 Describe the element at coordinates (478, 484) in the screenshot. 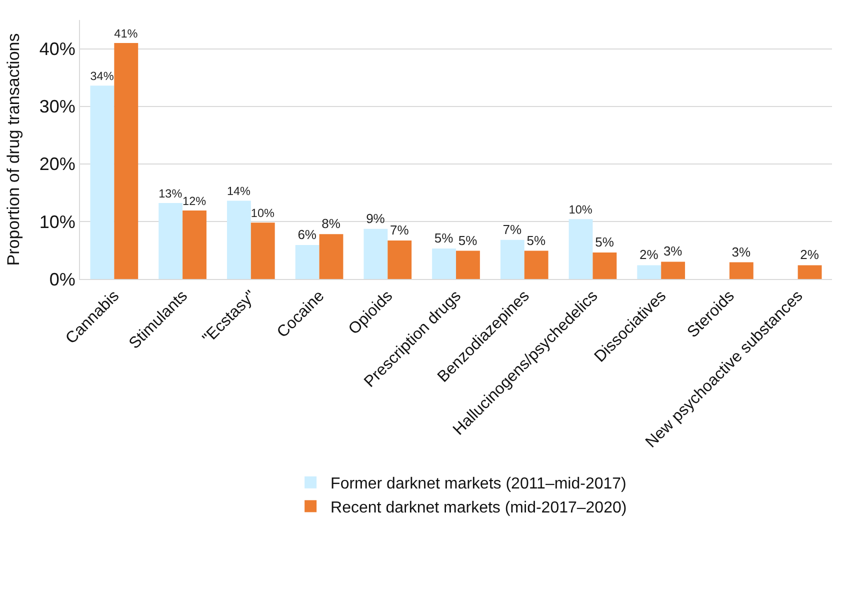

I see `legend-label: Former darknet markets (2011–mid-2017)` at that location.